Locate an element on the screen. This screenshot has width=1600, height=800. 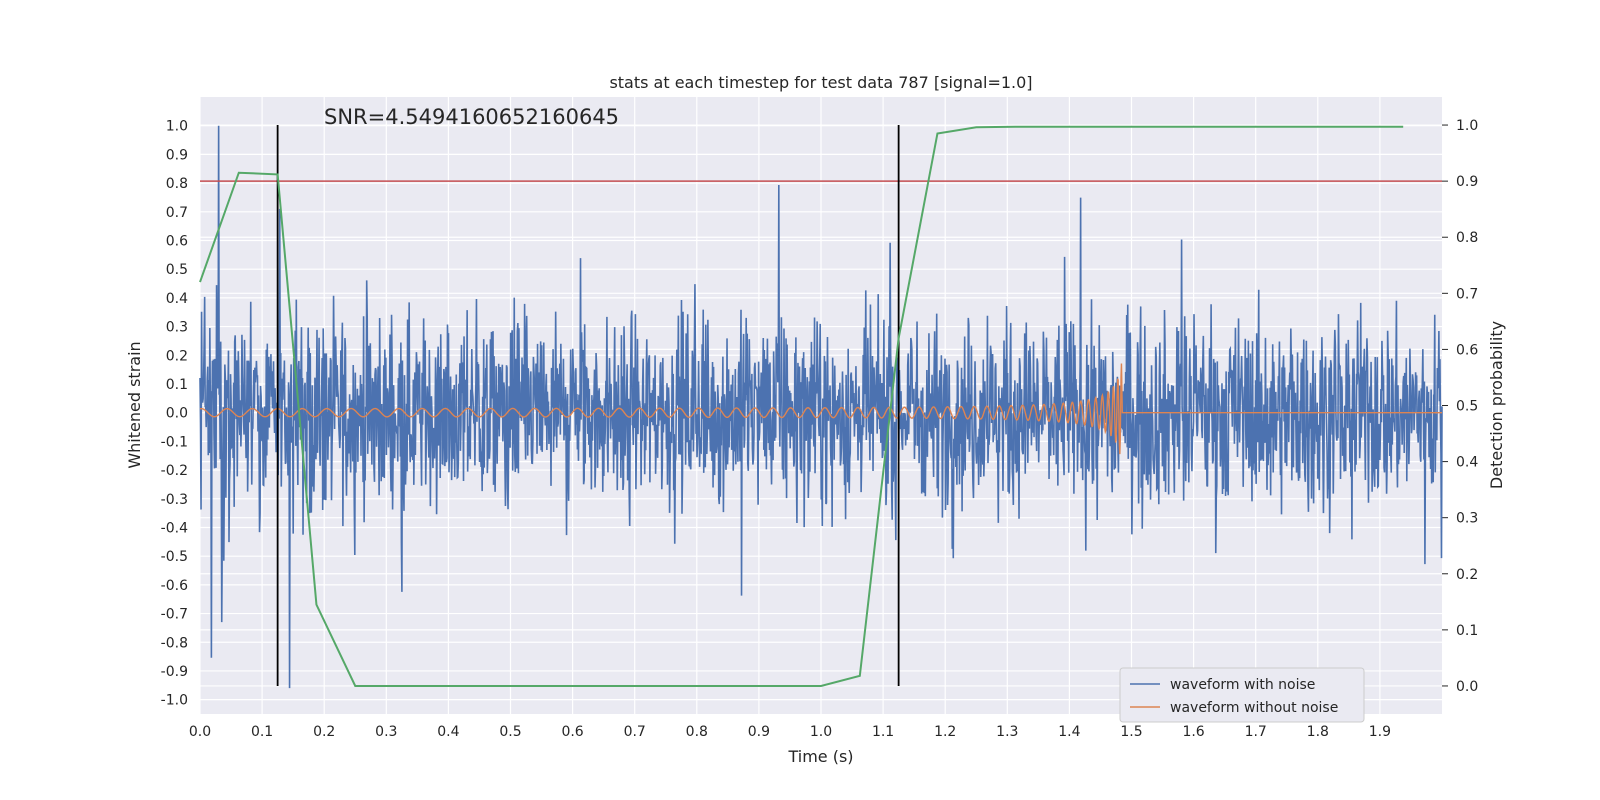
y-tick-label: 0.7 is located at coordinates (177, 213).